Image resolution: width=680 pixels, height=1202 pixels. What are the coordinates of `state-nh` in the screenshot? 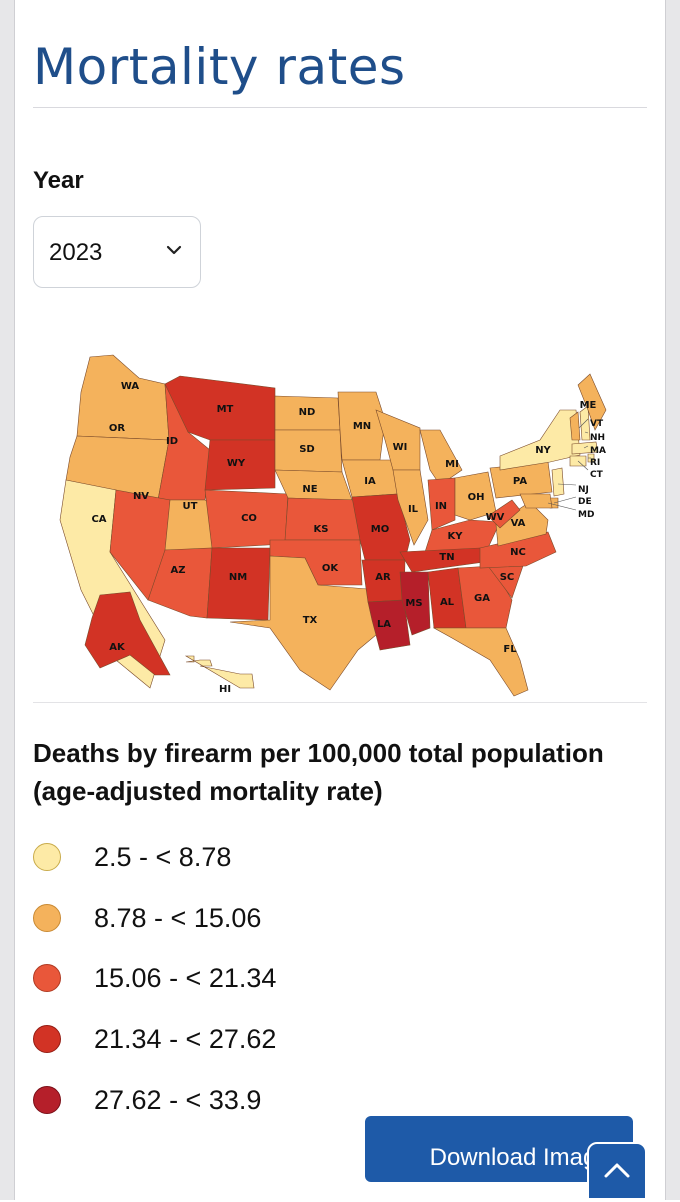 It's located at (585, 423).